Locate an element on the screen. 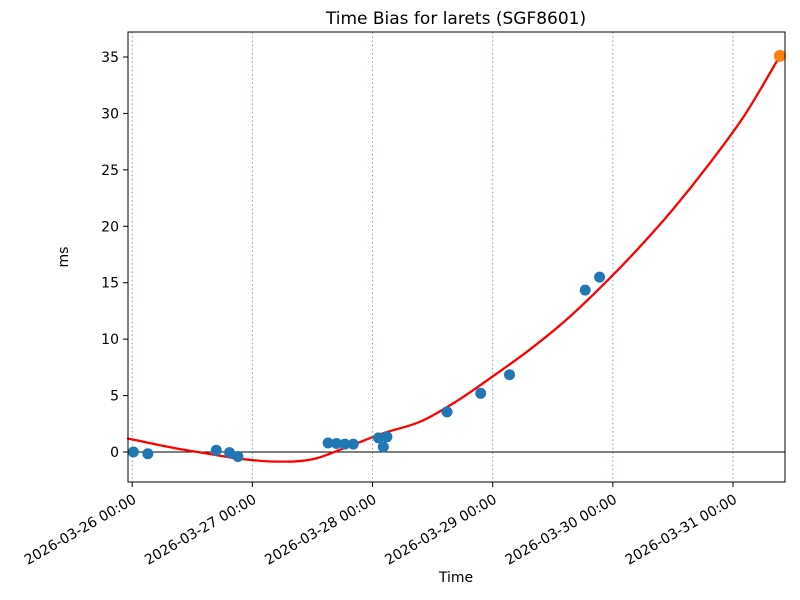  y-tick-label: 35 is located at coordinates (110, 58).